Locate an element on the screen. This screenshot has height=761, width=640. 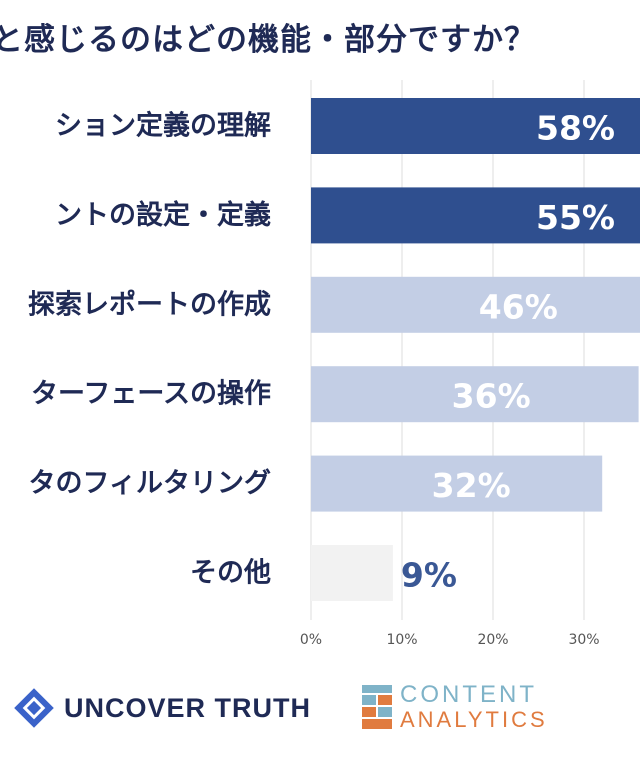
content-analytics-grid-icon is located at coordinates (377, 707).